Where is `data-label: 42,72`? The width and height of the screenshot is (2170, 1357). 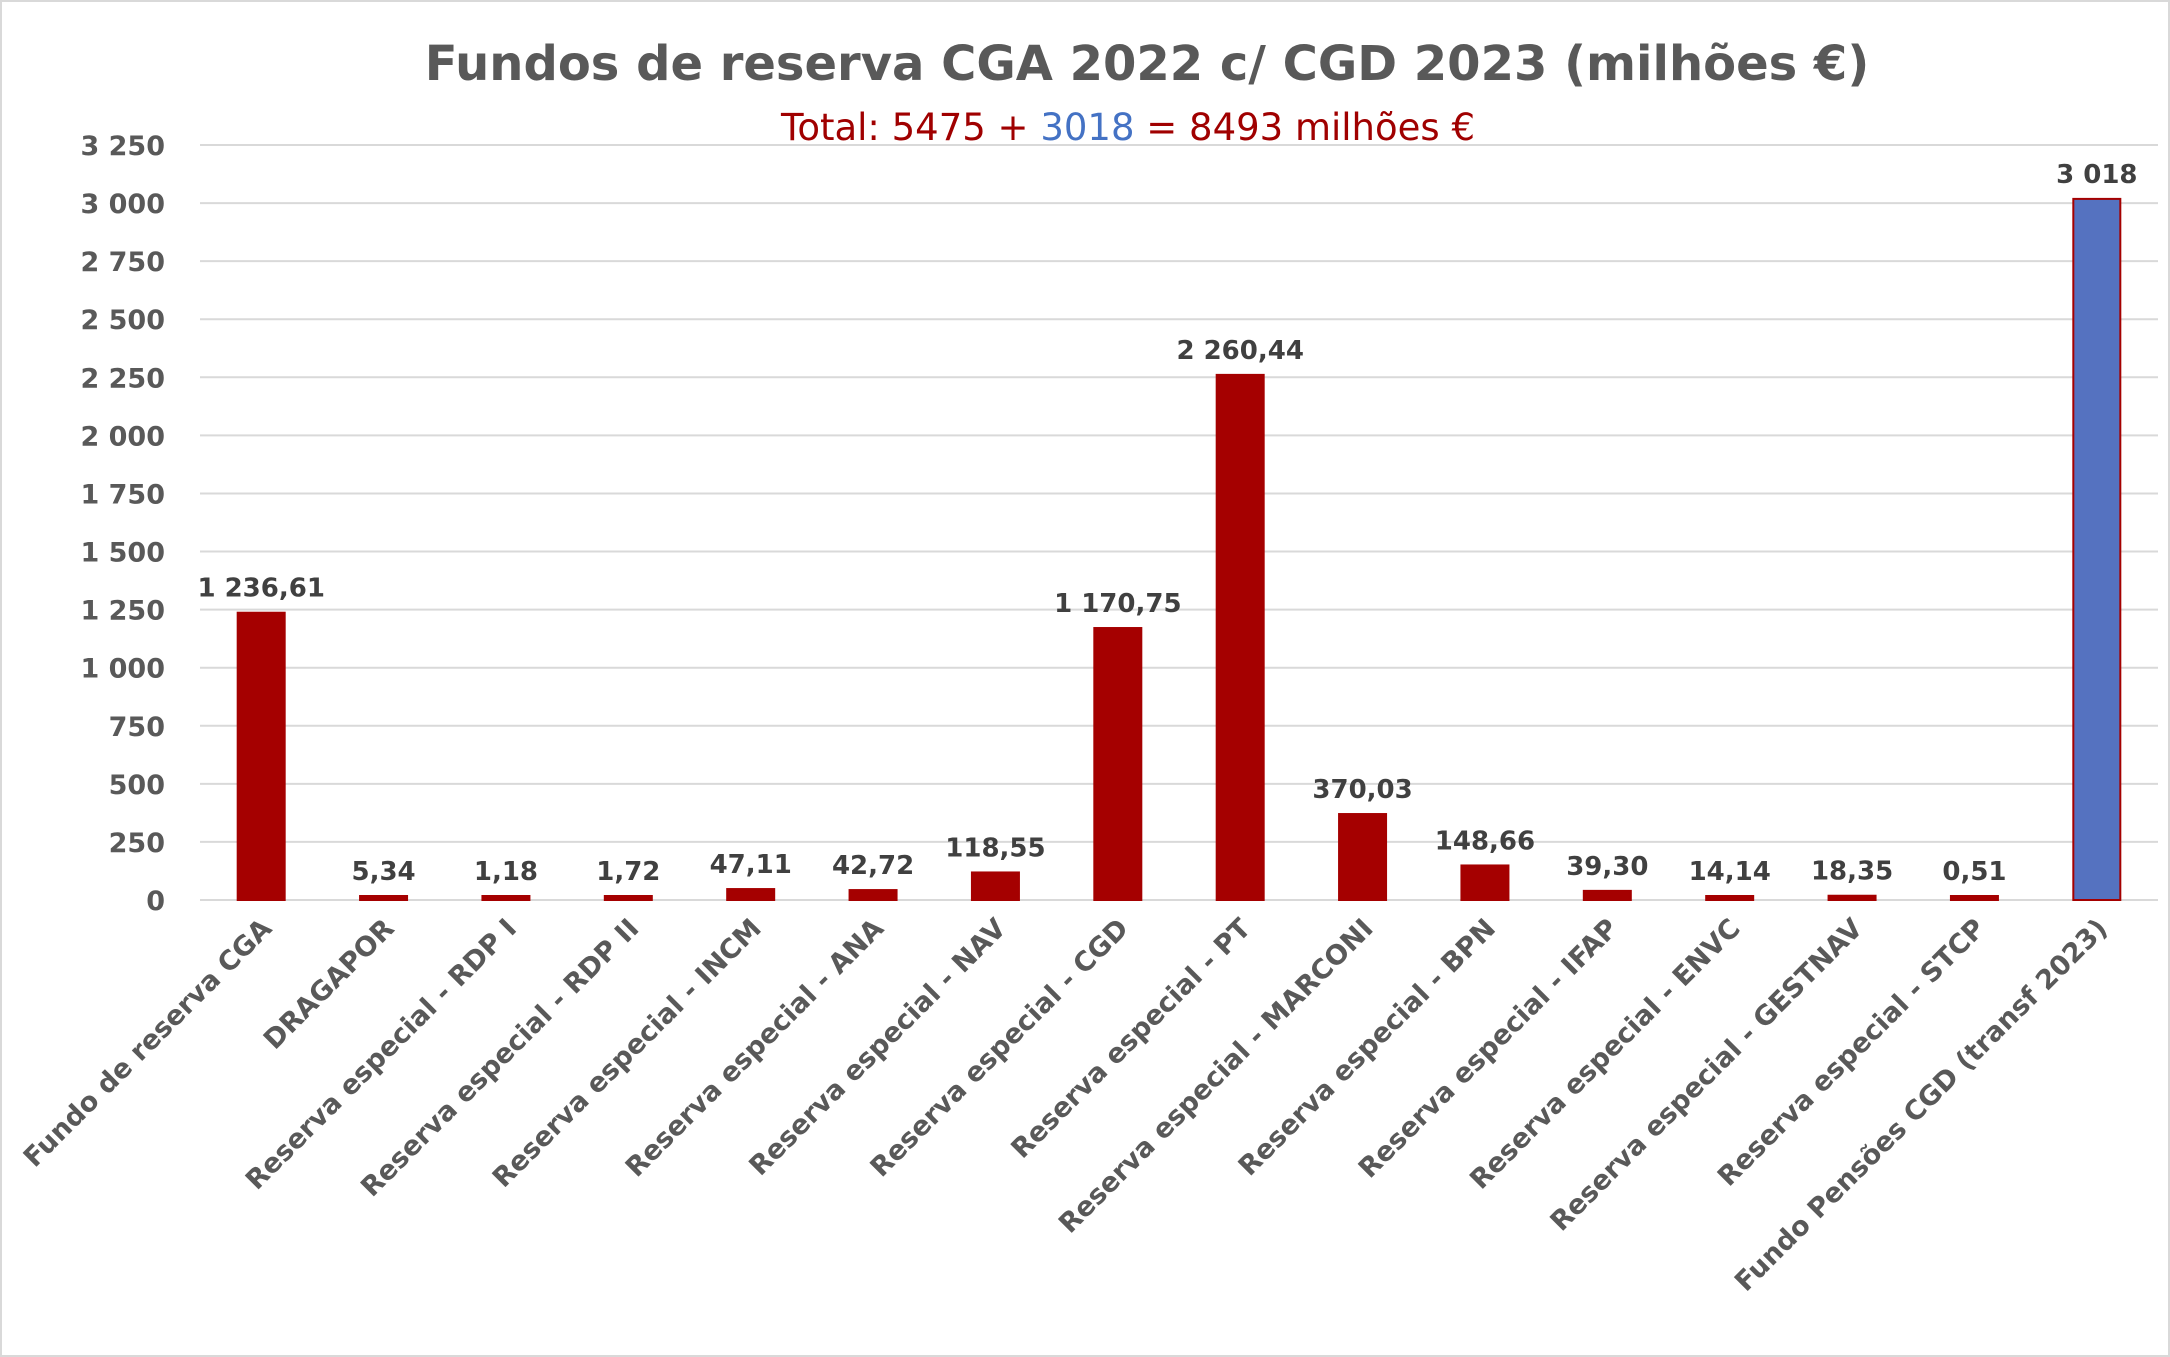 data-label: 42,72 is located at coordinates (873, 866).